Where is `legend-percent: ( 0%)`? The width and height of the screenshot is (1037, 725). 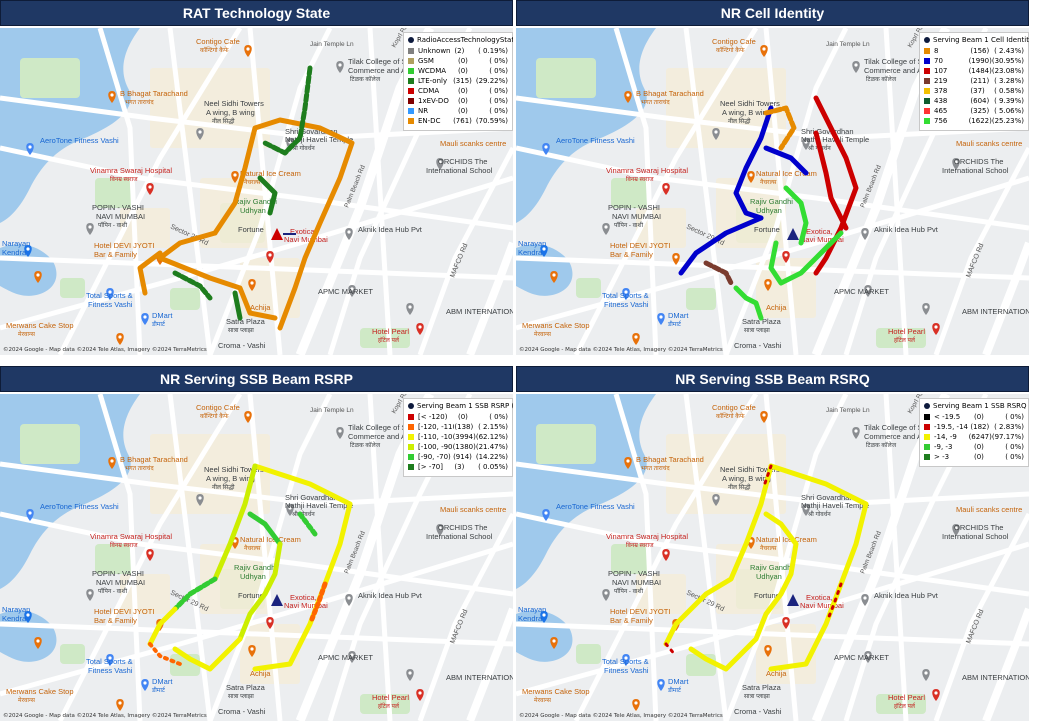
legend-percent: ( 0%) is located at coordinates (1014, 447).